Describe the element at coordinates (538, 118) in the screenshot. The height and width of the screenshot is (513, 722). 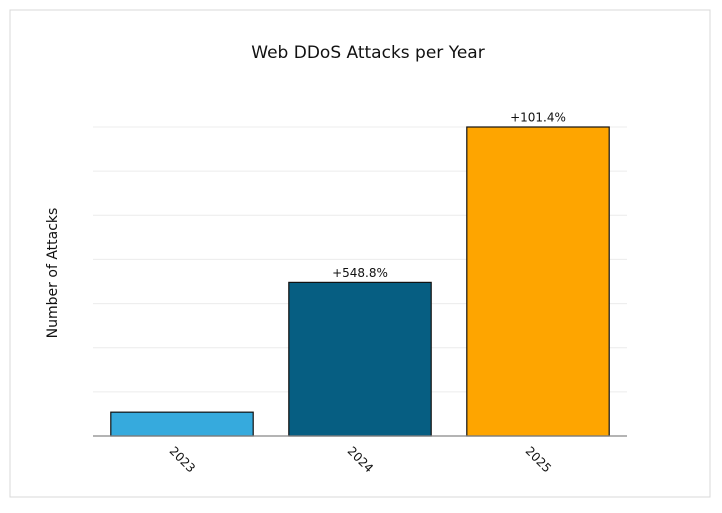
I see `bar-annotation: +101.4%` at that location.